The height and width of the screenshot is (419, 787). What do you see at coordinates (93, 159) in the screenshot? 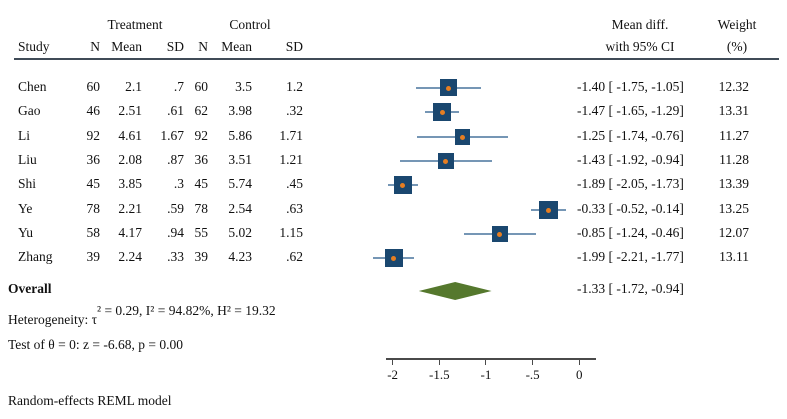
I see `treatment-n: 36` at bounding box center [93, 159].